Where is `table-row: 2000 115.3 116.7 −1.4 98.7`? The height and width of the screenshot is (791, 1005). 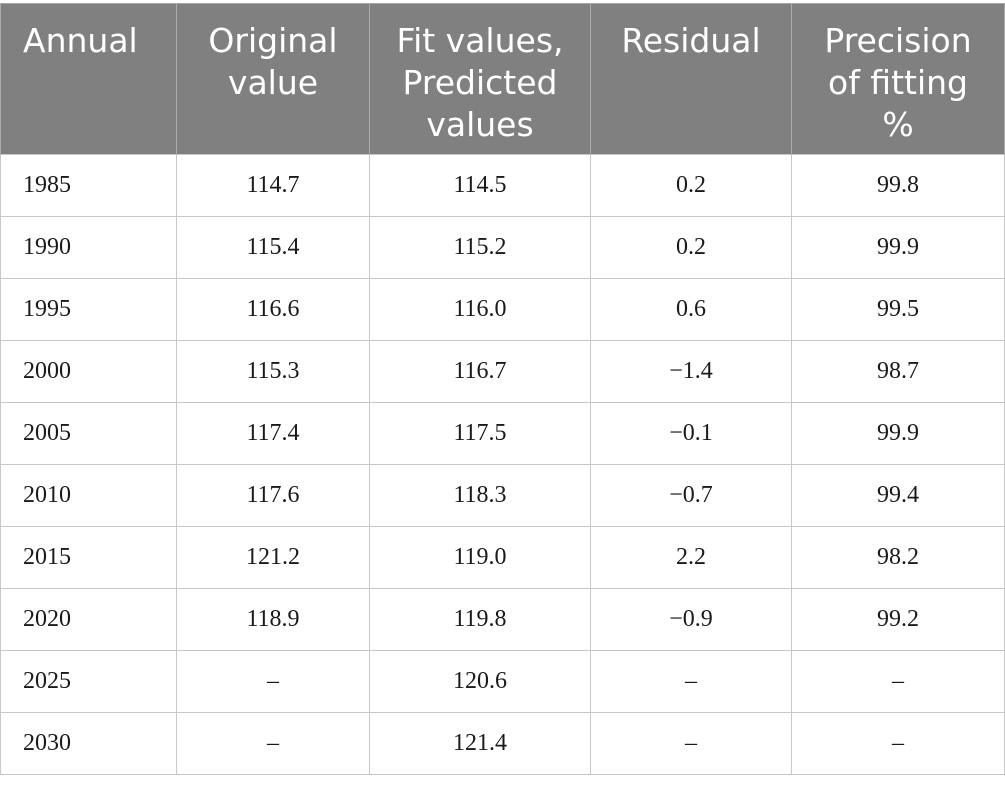 table-row: 2000 115.3 116.7 −1.4 98.7 is located at coordinates (502, 371).